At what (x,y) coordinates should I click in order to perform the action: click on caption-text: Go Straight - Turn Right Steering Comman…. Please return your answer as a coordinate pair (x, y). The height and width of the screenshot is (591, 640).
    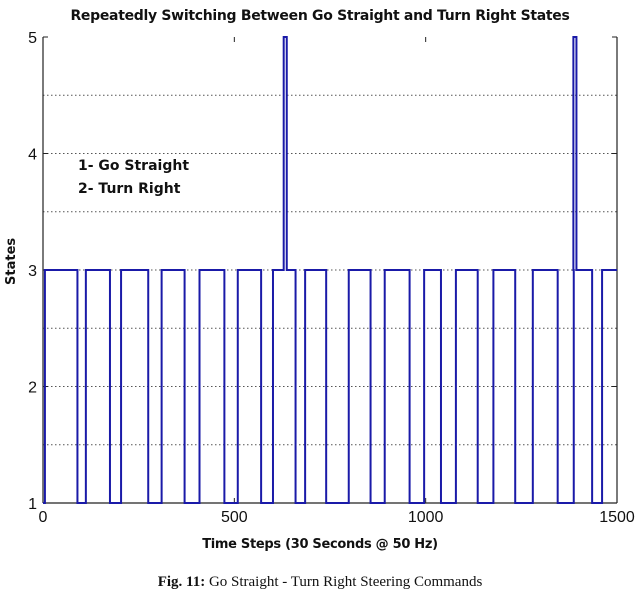
    Looking at the image, I should click on (344, 582).